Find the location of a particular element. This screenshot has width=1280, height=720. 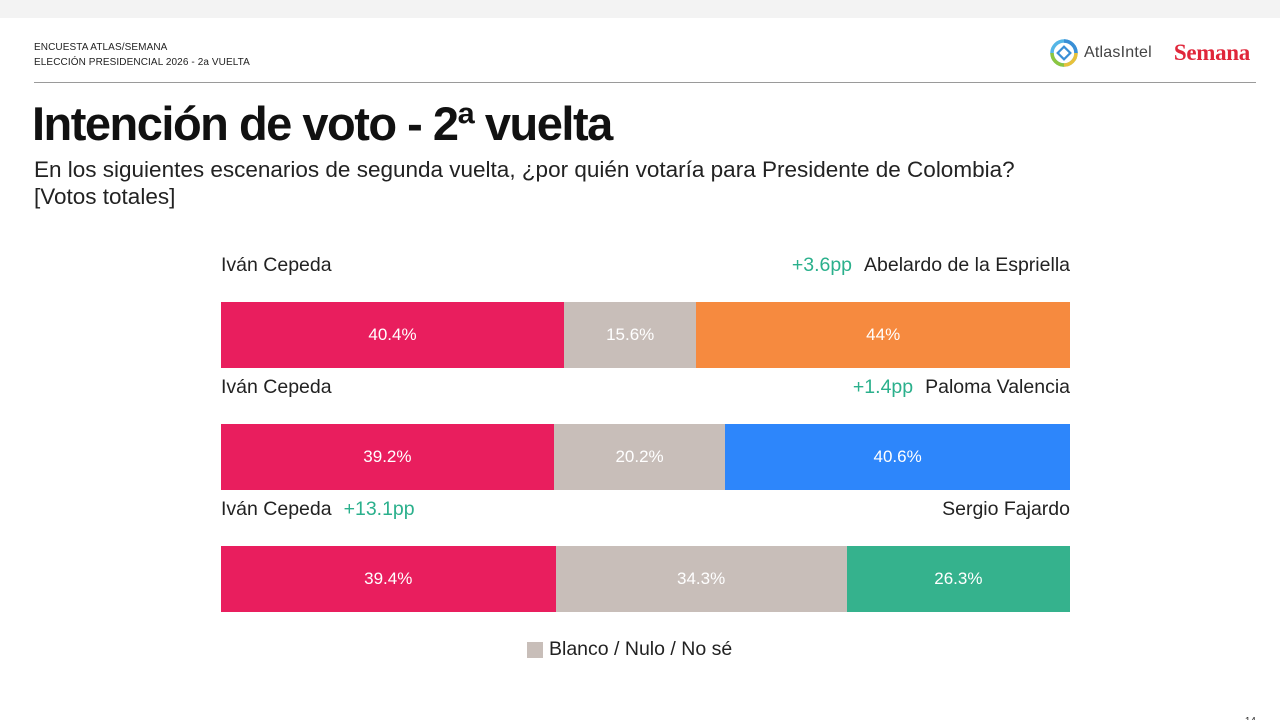

bar-value-label: 39.2% is located at coordinates (387, 456).